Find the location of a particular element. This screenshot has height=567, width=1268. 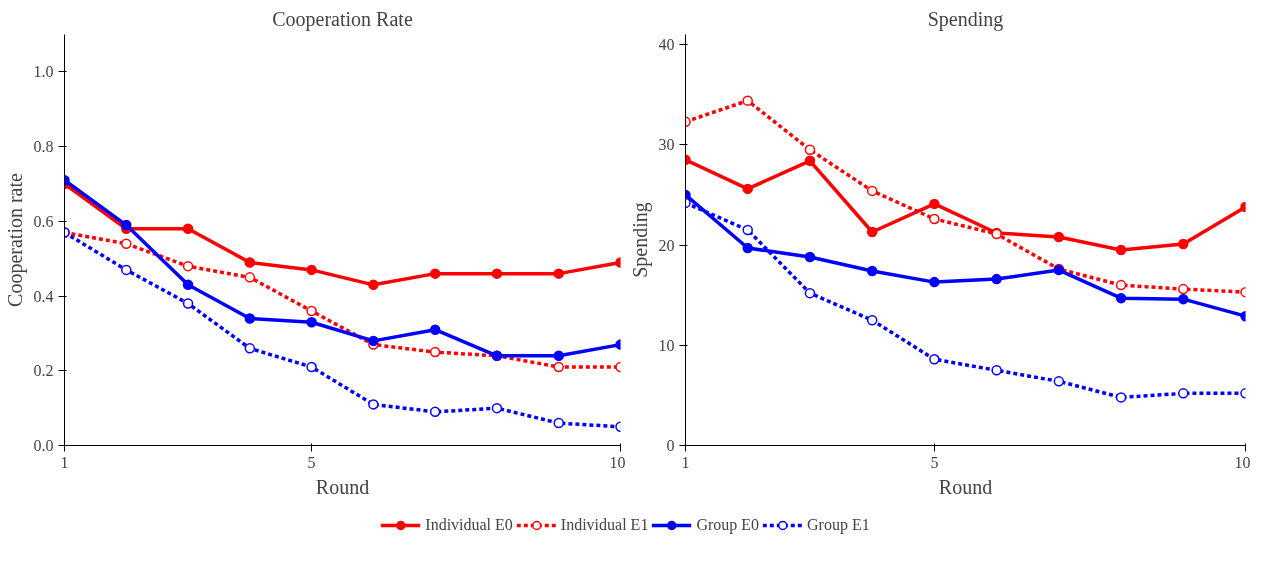

y-tick-label: 30 is located at coordinates (666, 145).